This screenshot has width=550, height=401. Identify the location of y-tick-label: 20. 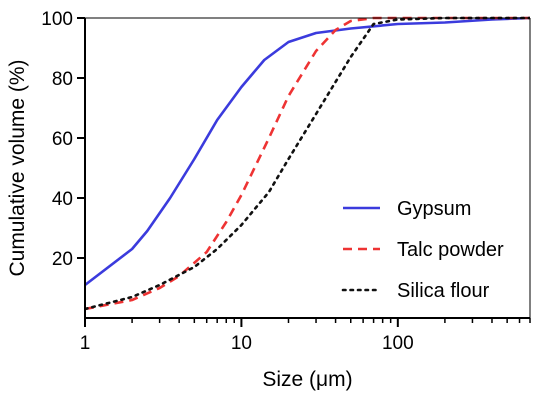
(62, 259).